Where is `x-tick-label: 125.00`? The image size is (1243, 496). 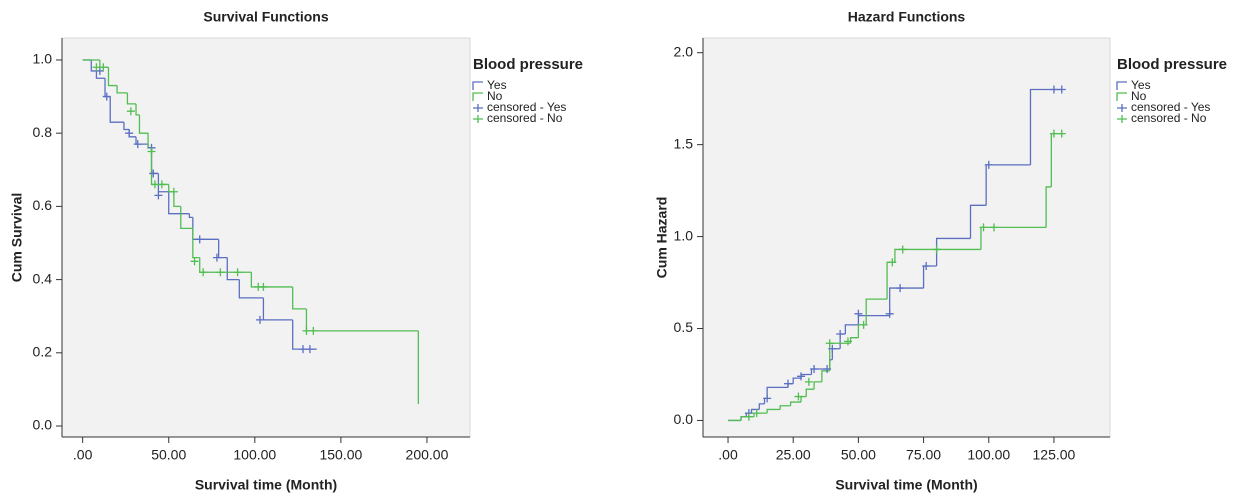 x-tick-label: 125.00 is located at coordinates (1054, 455).